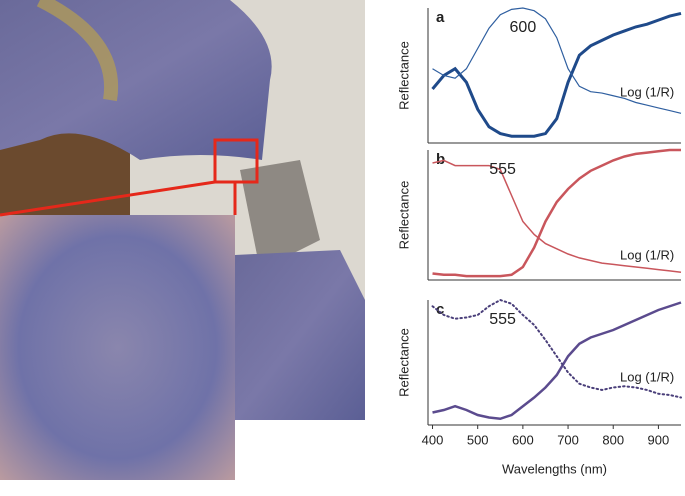  What do you see at coordinates (77, 51) in the screenshot?
I see `gold-fold` at bounding box center [77, 51].